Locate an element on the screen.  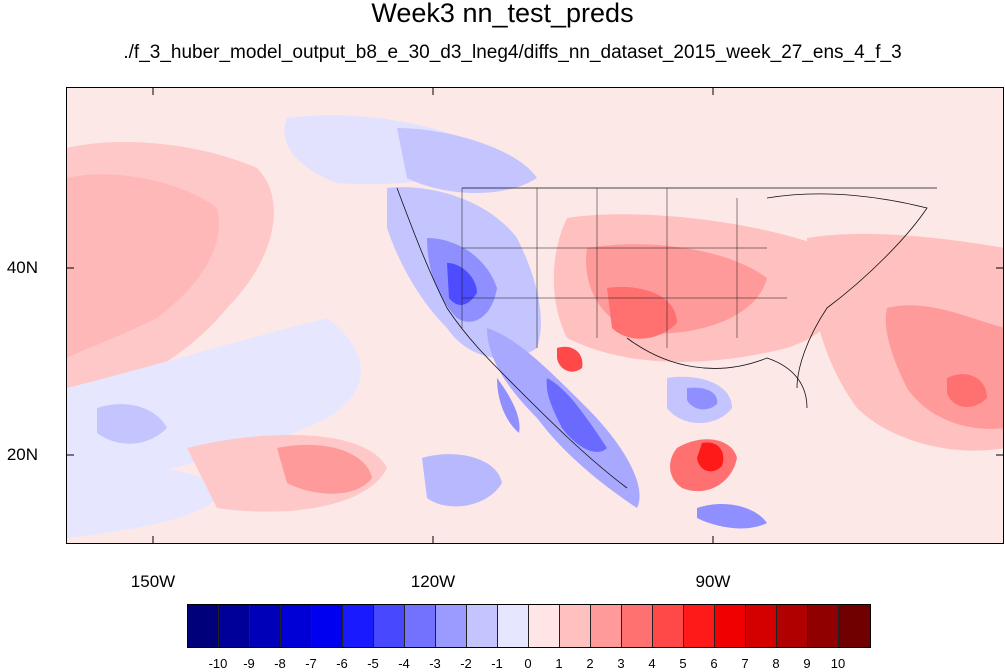
labelbar-label: 1 is located at coordinates (559, 663).